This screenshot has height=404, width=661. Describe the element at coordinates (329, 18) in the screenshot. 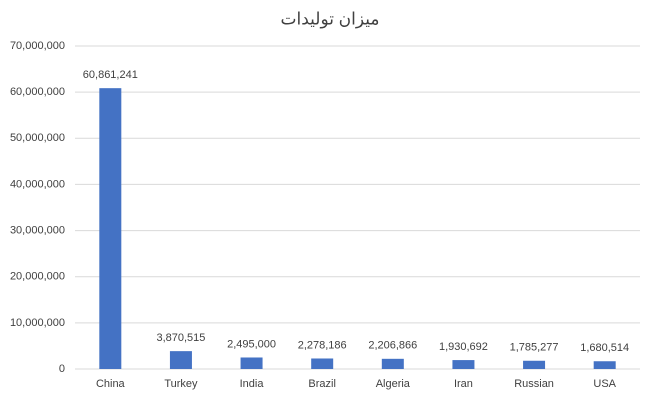

I see `chart-title: میزان تولیدات` at that location.